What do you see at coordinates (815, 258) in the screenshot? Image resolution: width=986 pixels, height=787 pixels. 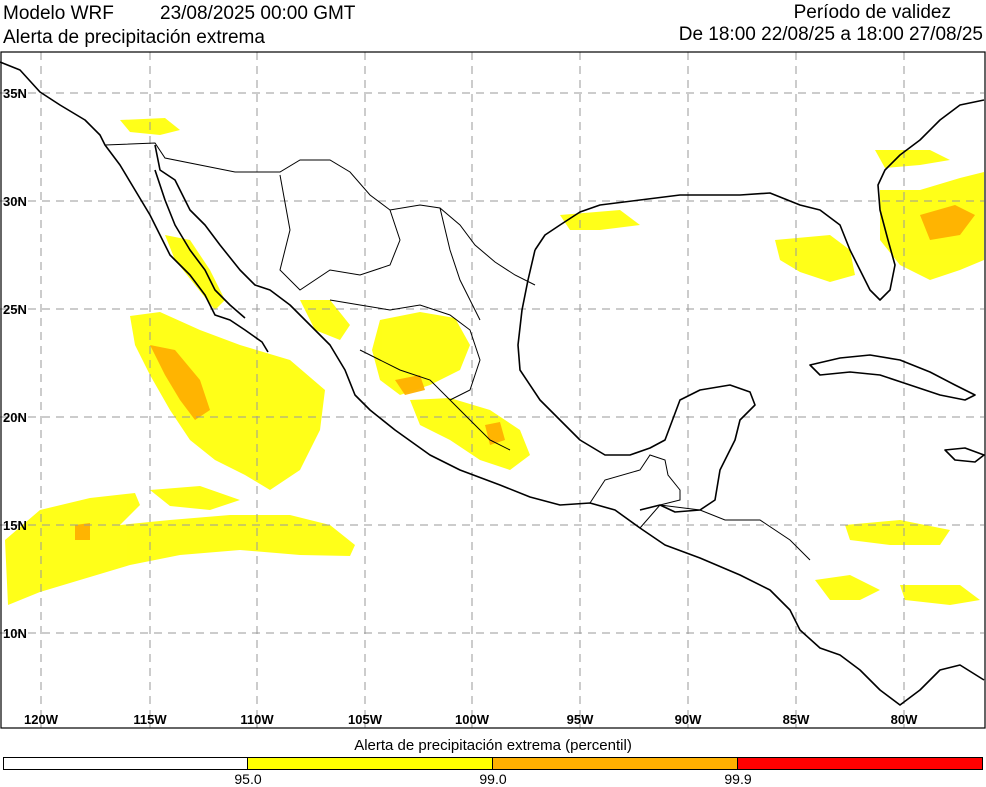 I see `alert-area-gulf-north` at bounding box center [815, 258].